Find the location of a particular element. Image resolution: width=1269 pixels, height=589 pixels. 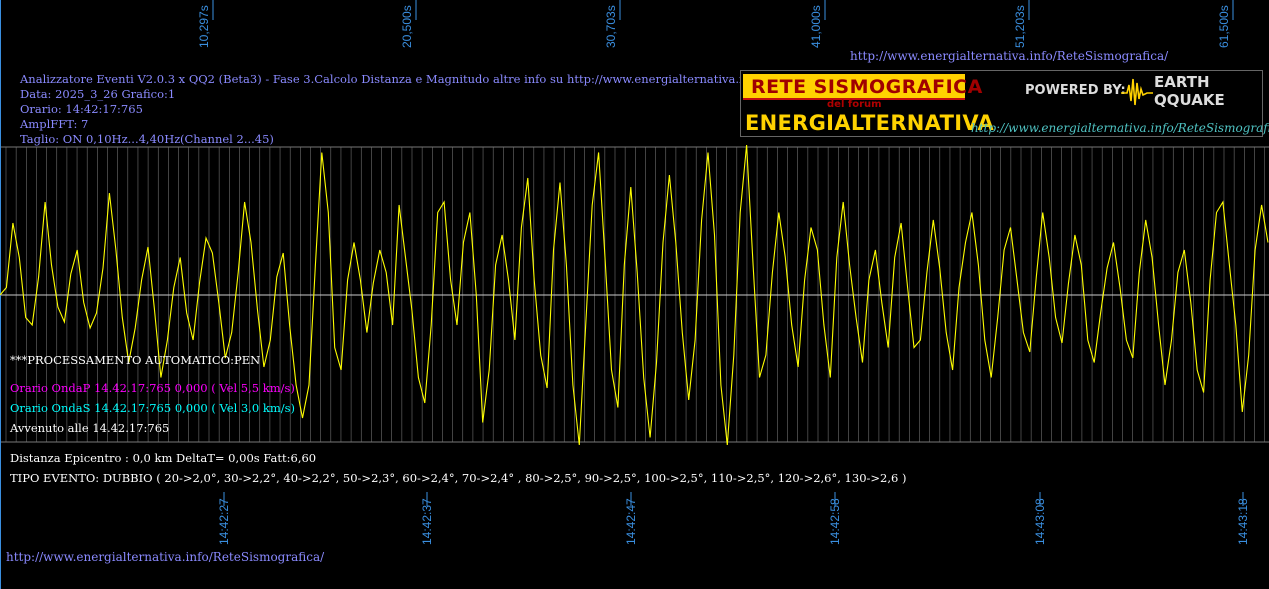

logo-yellow-band is located at coordinates (854, 86).